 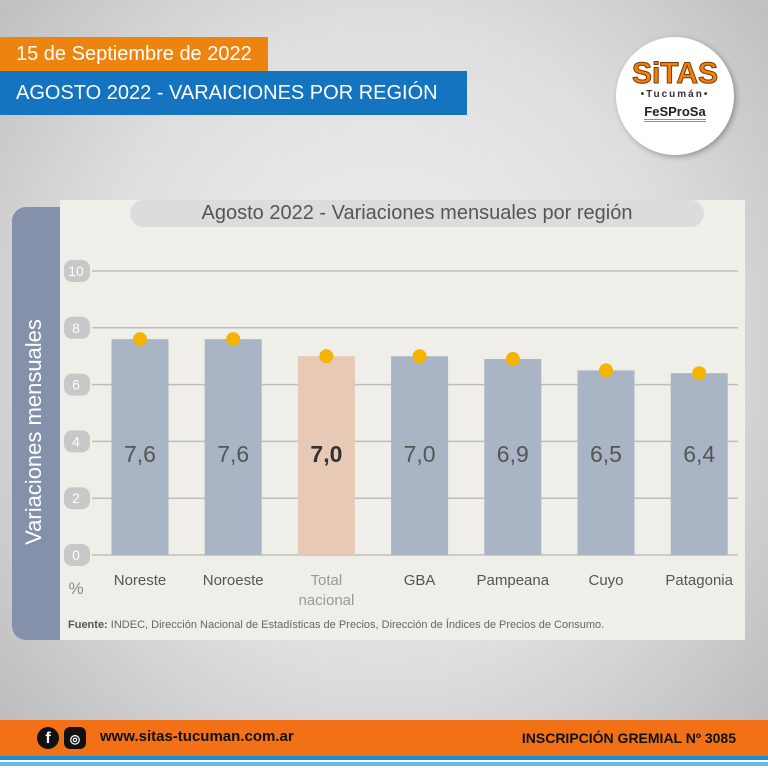 I want to click on value-label: 6,4, so click(x=699, y=454).